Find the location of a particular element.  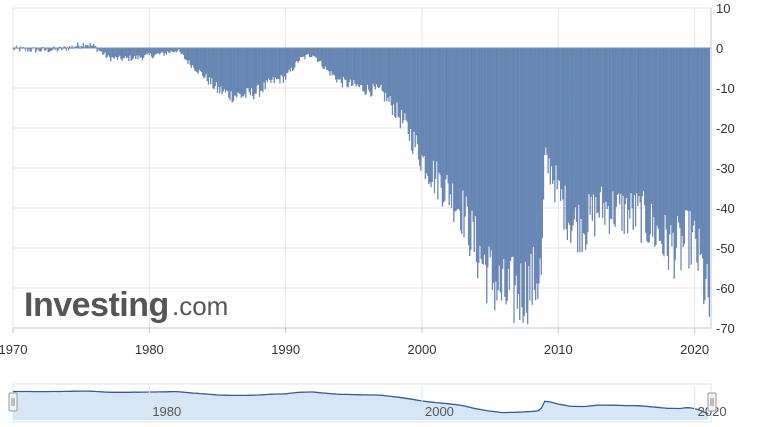

x-tick-label: 1980 is located at coordinates (149, 349).